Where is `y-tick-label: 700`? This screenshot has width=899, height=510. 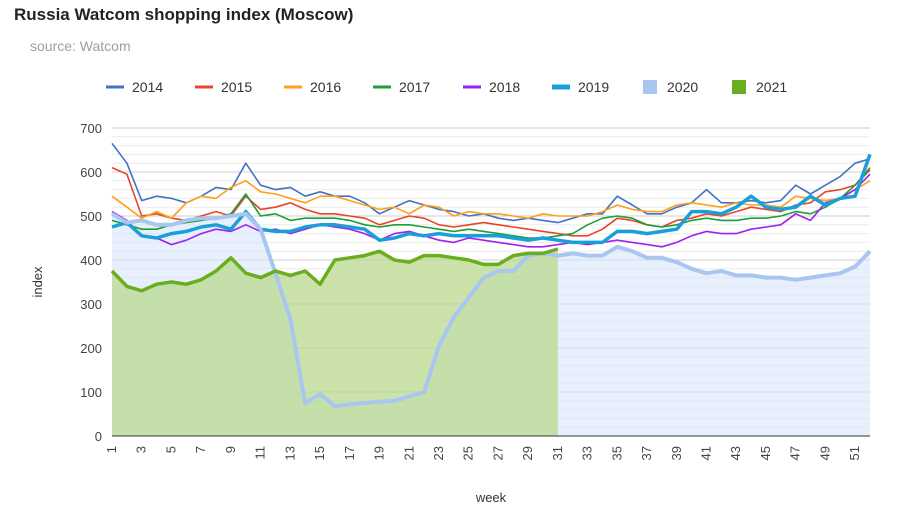
y-tick-label: 700 is located at coordinates (91, 128).